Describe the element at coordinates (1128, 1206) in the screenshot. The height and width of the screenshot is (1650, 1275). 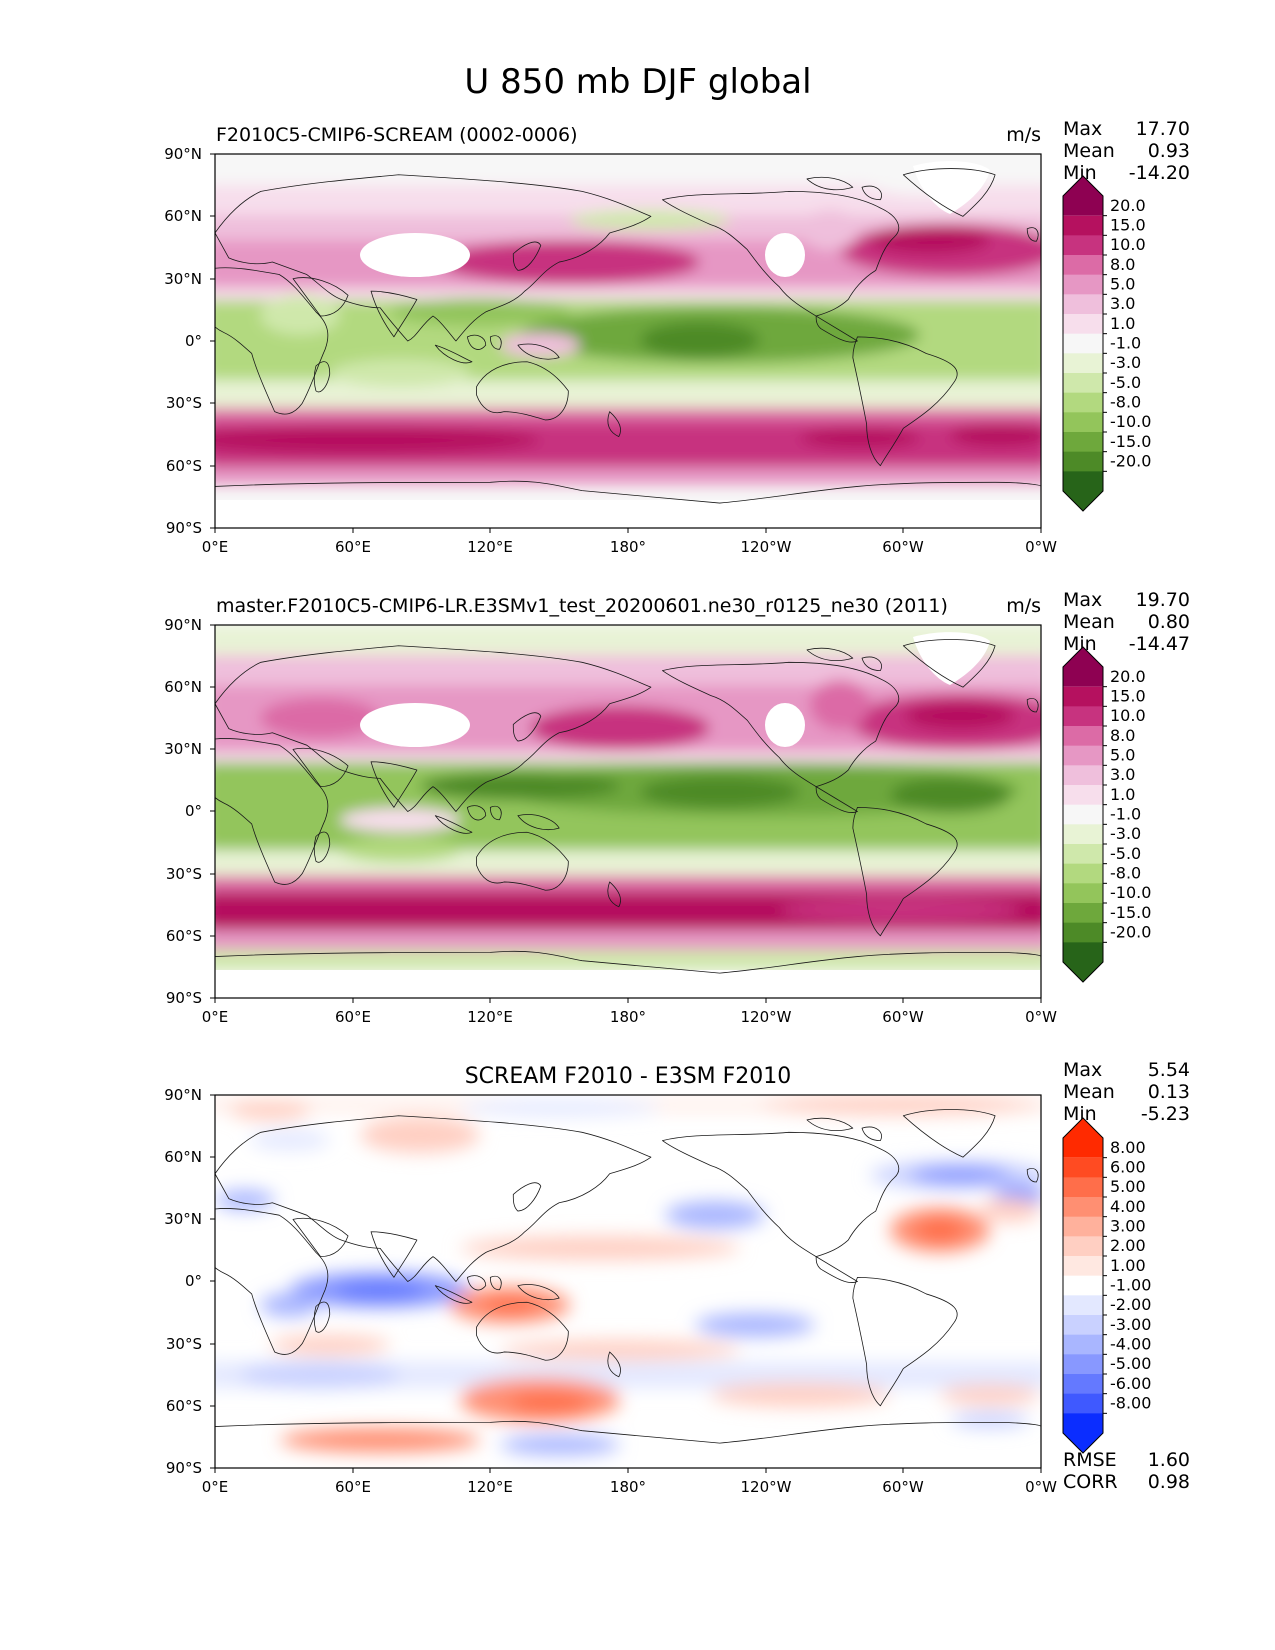
I see `colorbar-tick-label: 4.00` at that location.